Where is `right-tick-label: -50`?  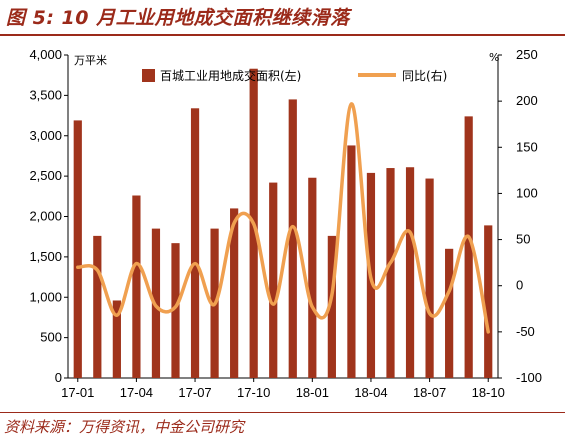 right-tick-label: -50 is located at coordinates (525, 331).